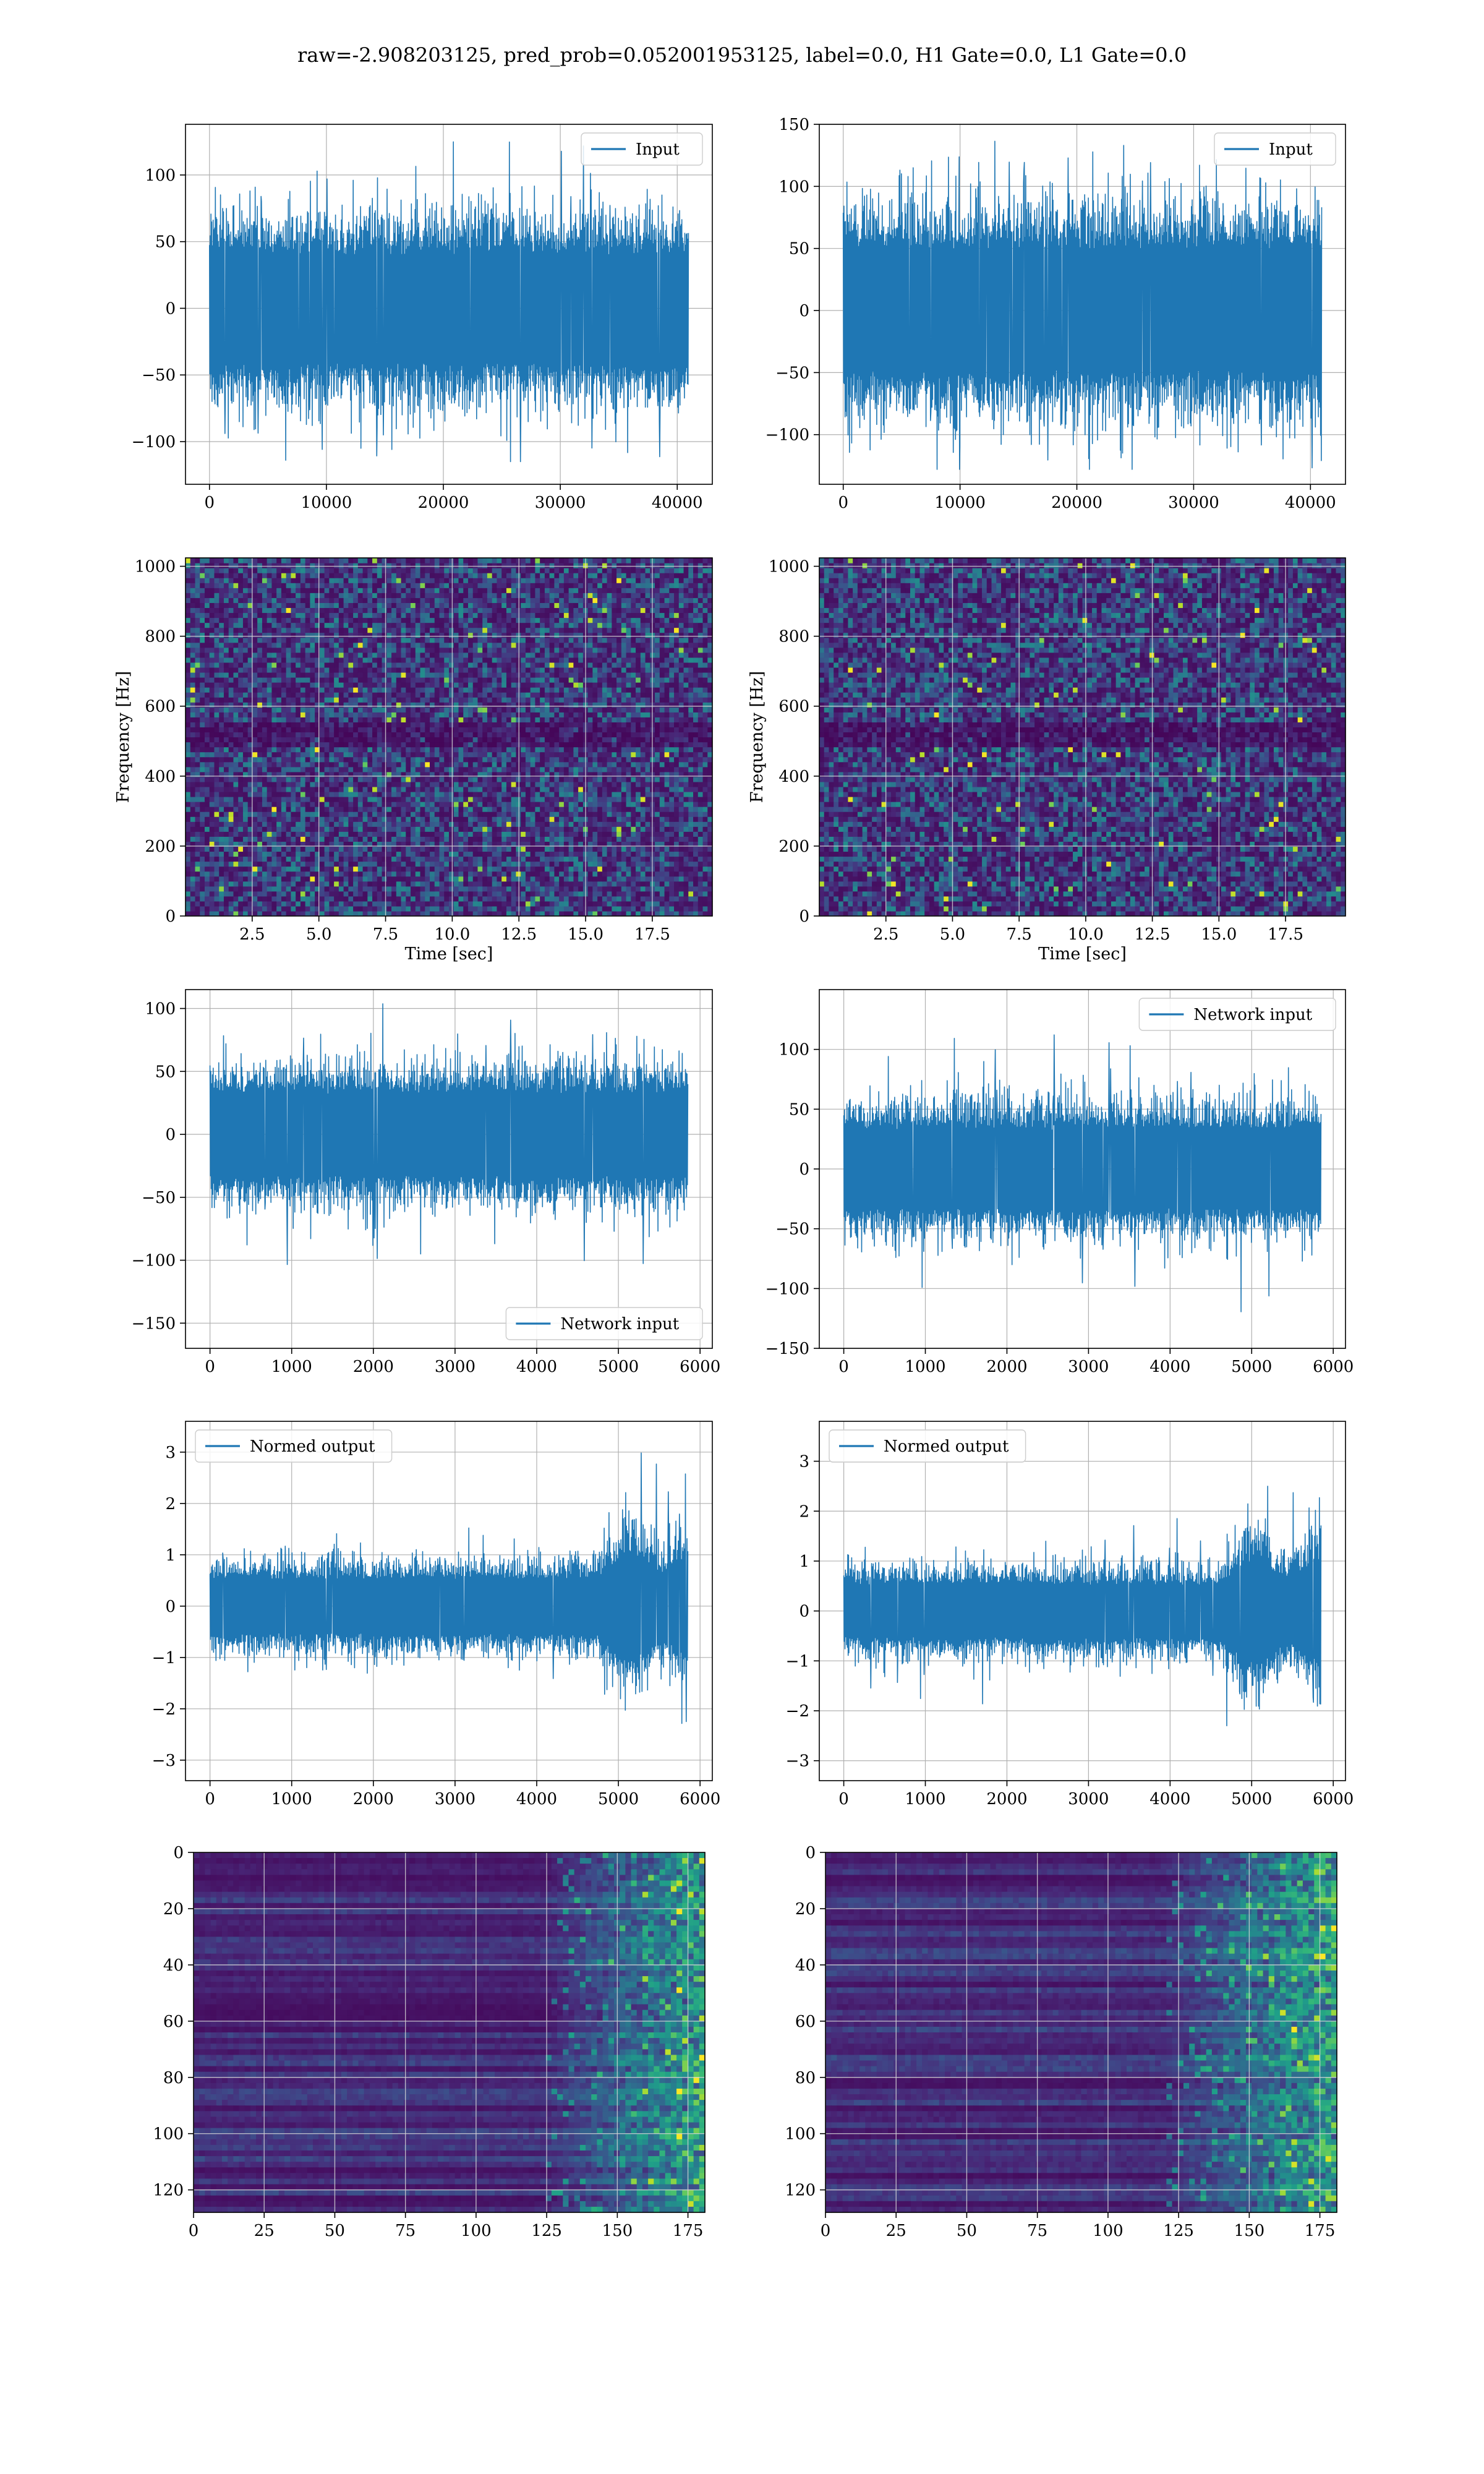  Describe the element at coordinates (1006, 1799) in the screenshot. I see `l1-normed-output-xtick-label: 2000` at that location.